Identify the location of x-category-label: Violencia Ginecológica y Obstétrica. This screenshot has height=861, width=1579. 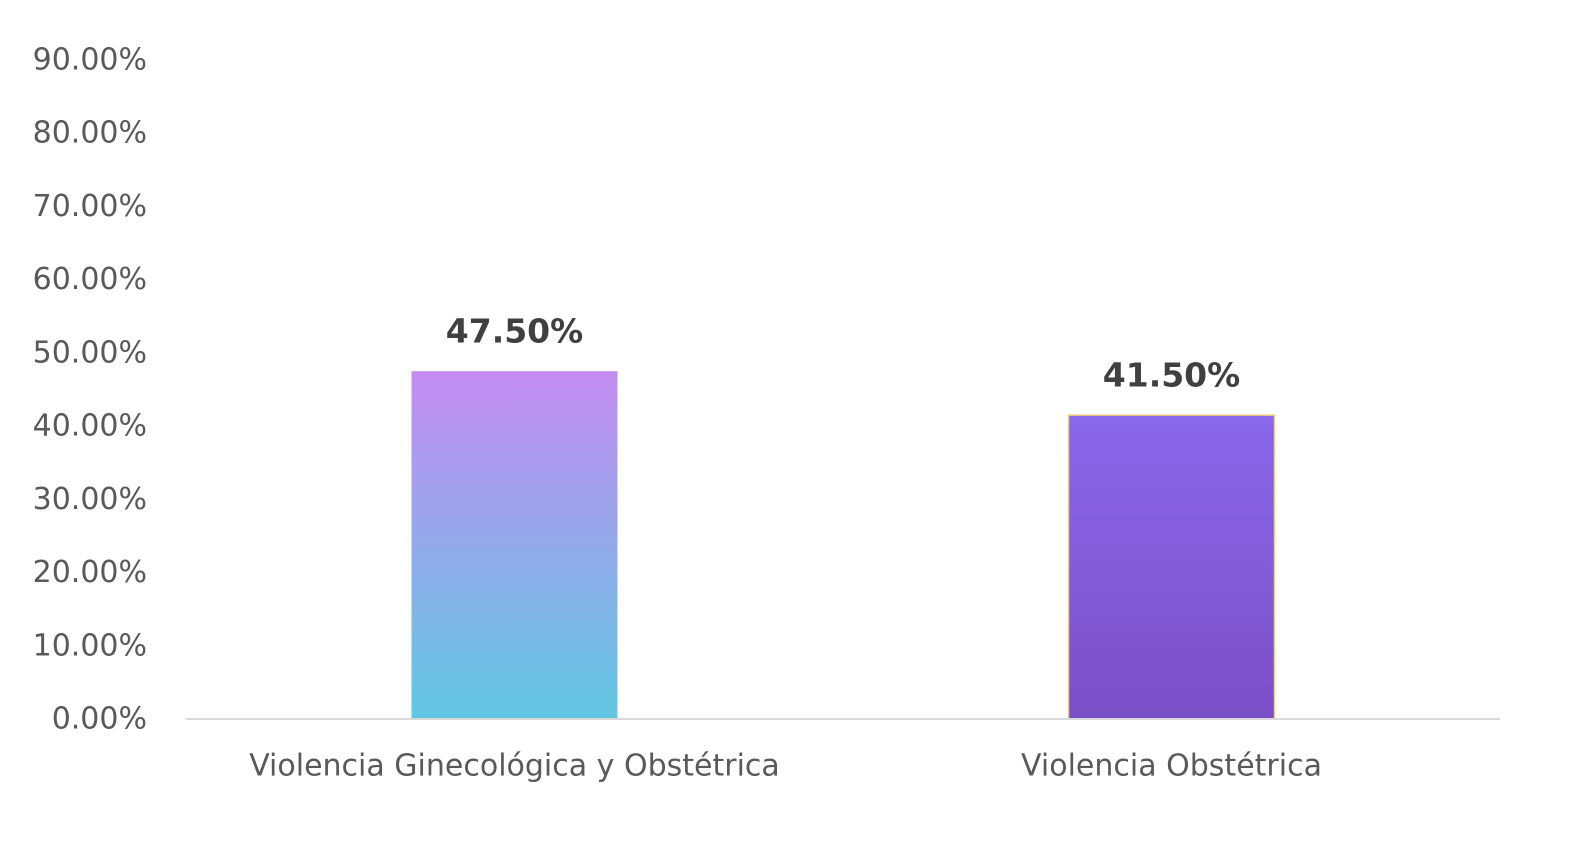
(514, 766).